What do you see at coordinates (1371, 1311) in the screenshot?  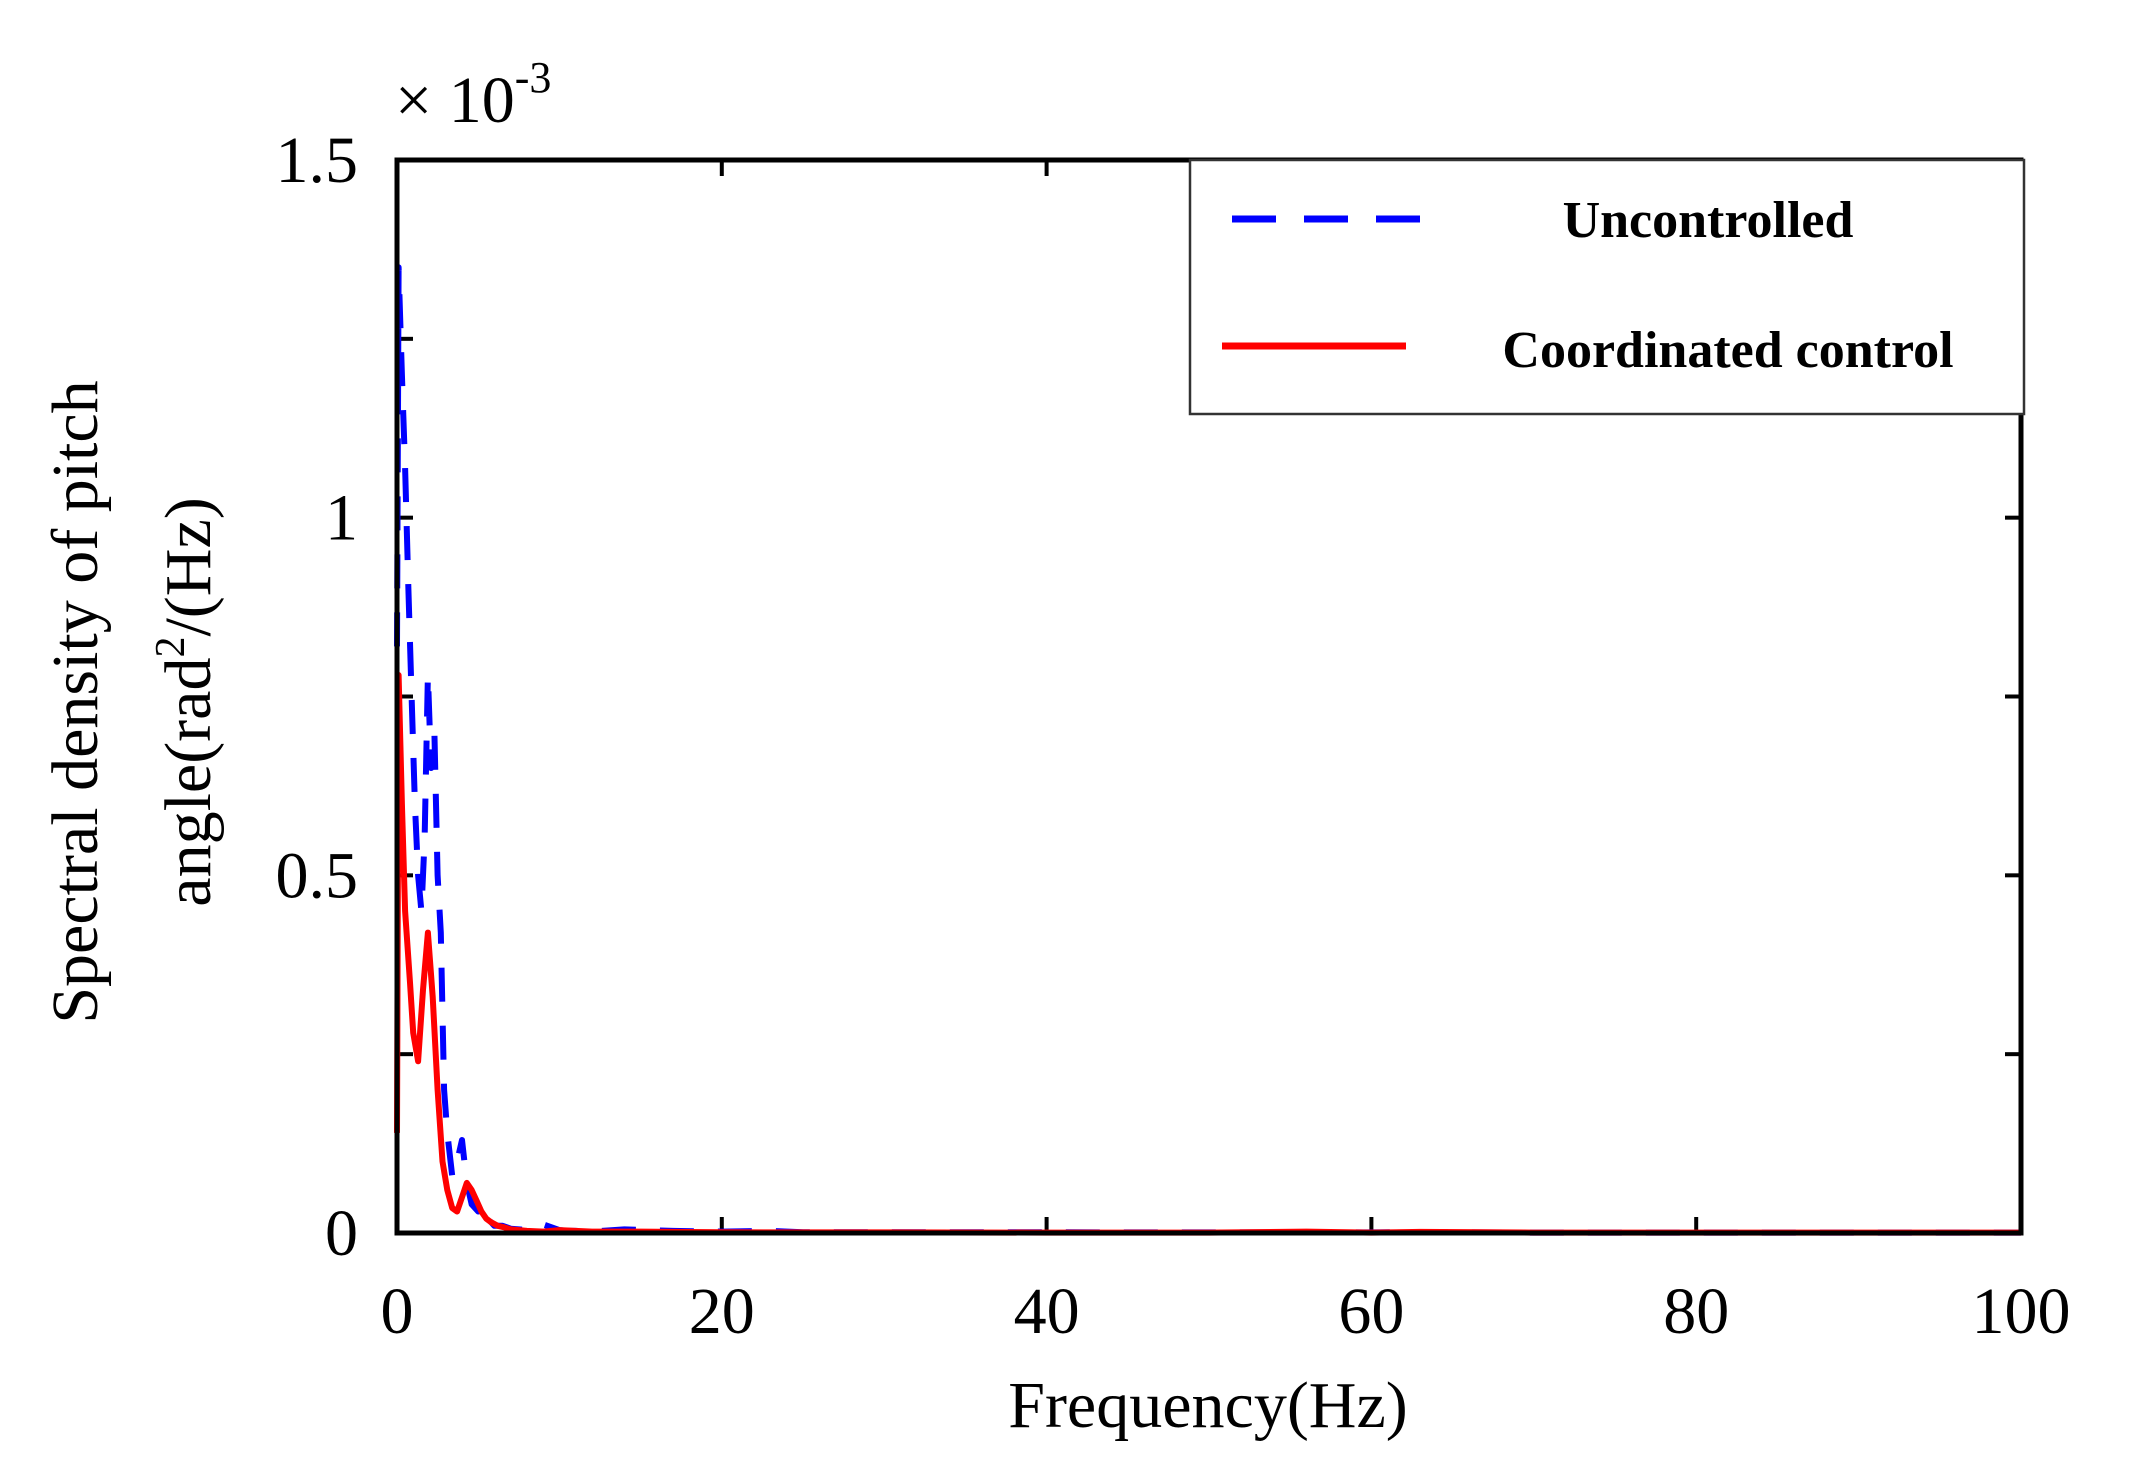 I see `x-tick-label: 60` at bounding box center [1371, 1311].